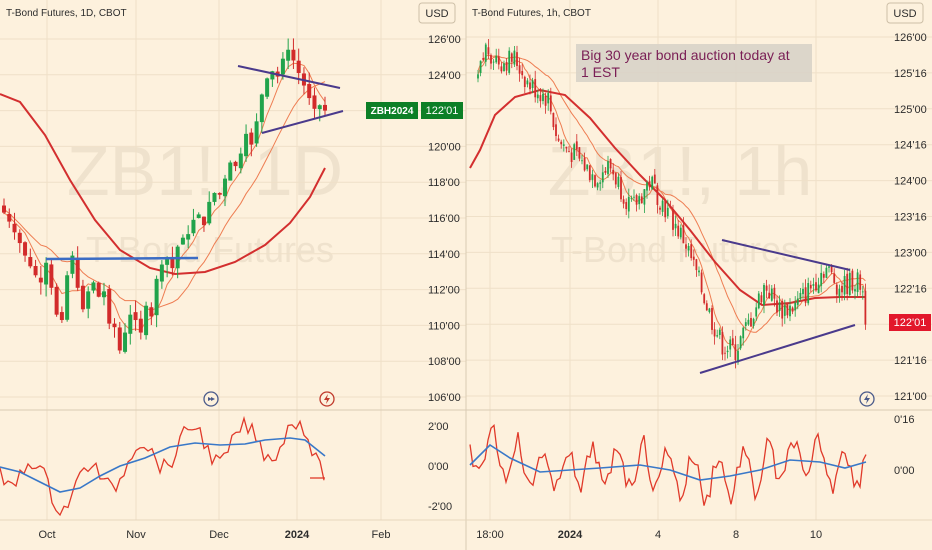 The image size is (932, 550). I want to click on right-currency-label: USD, so click(904, 14).